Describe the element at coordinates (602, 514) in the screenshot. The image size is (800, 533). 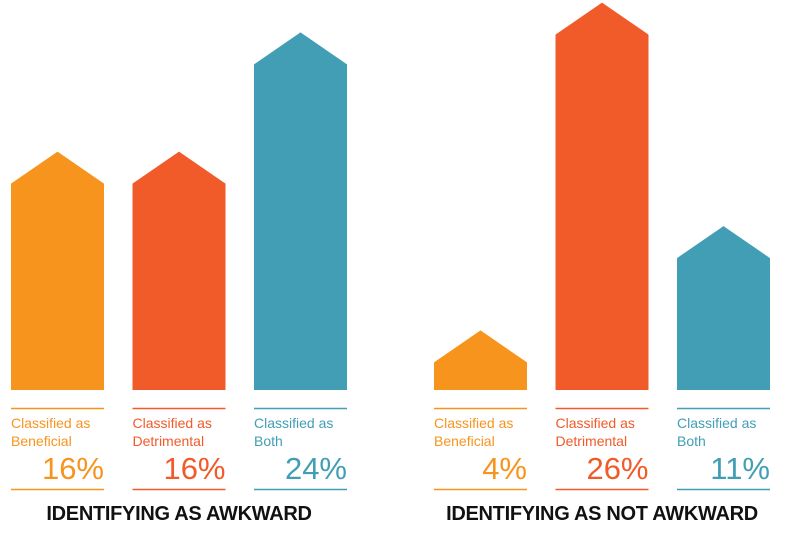
I see `chart-title: IDENTIFYING AS NOT AWKWARD` at that location.